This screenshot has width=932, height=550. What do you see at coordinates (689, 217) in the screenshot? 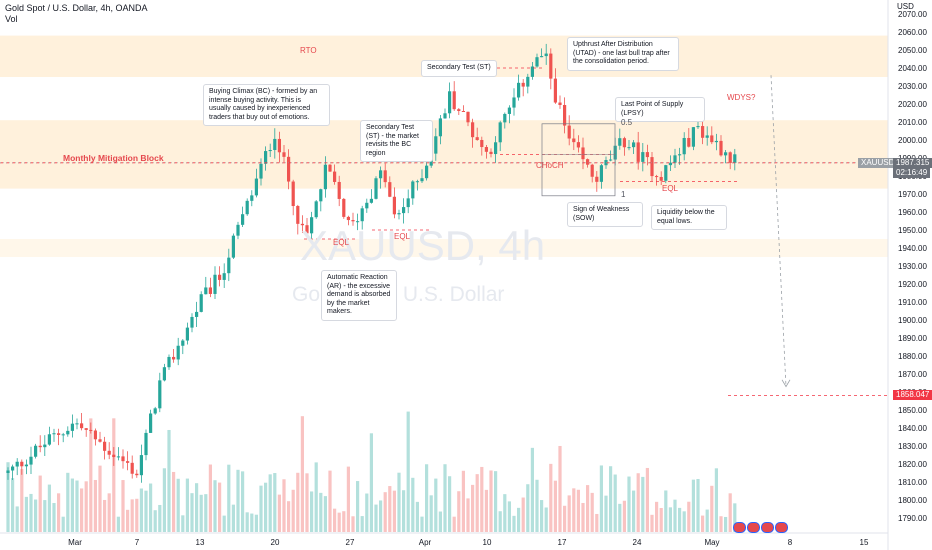
I see `note-liquidity: Liquidity below the equal lows.` at bounding box center [689, 217].